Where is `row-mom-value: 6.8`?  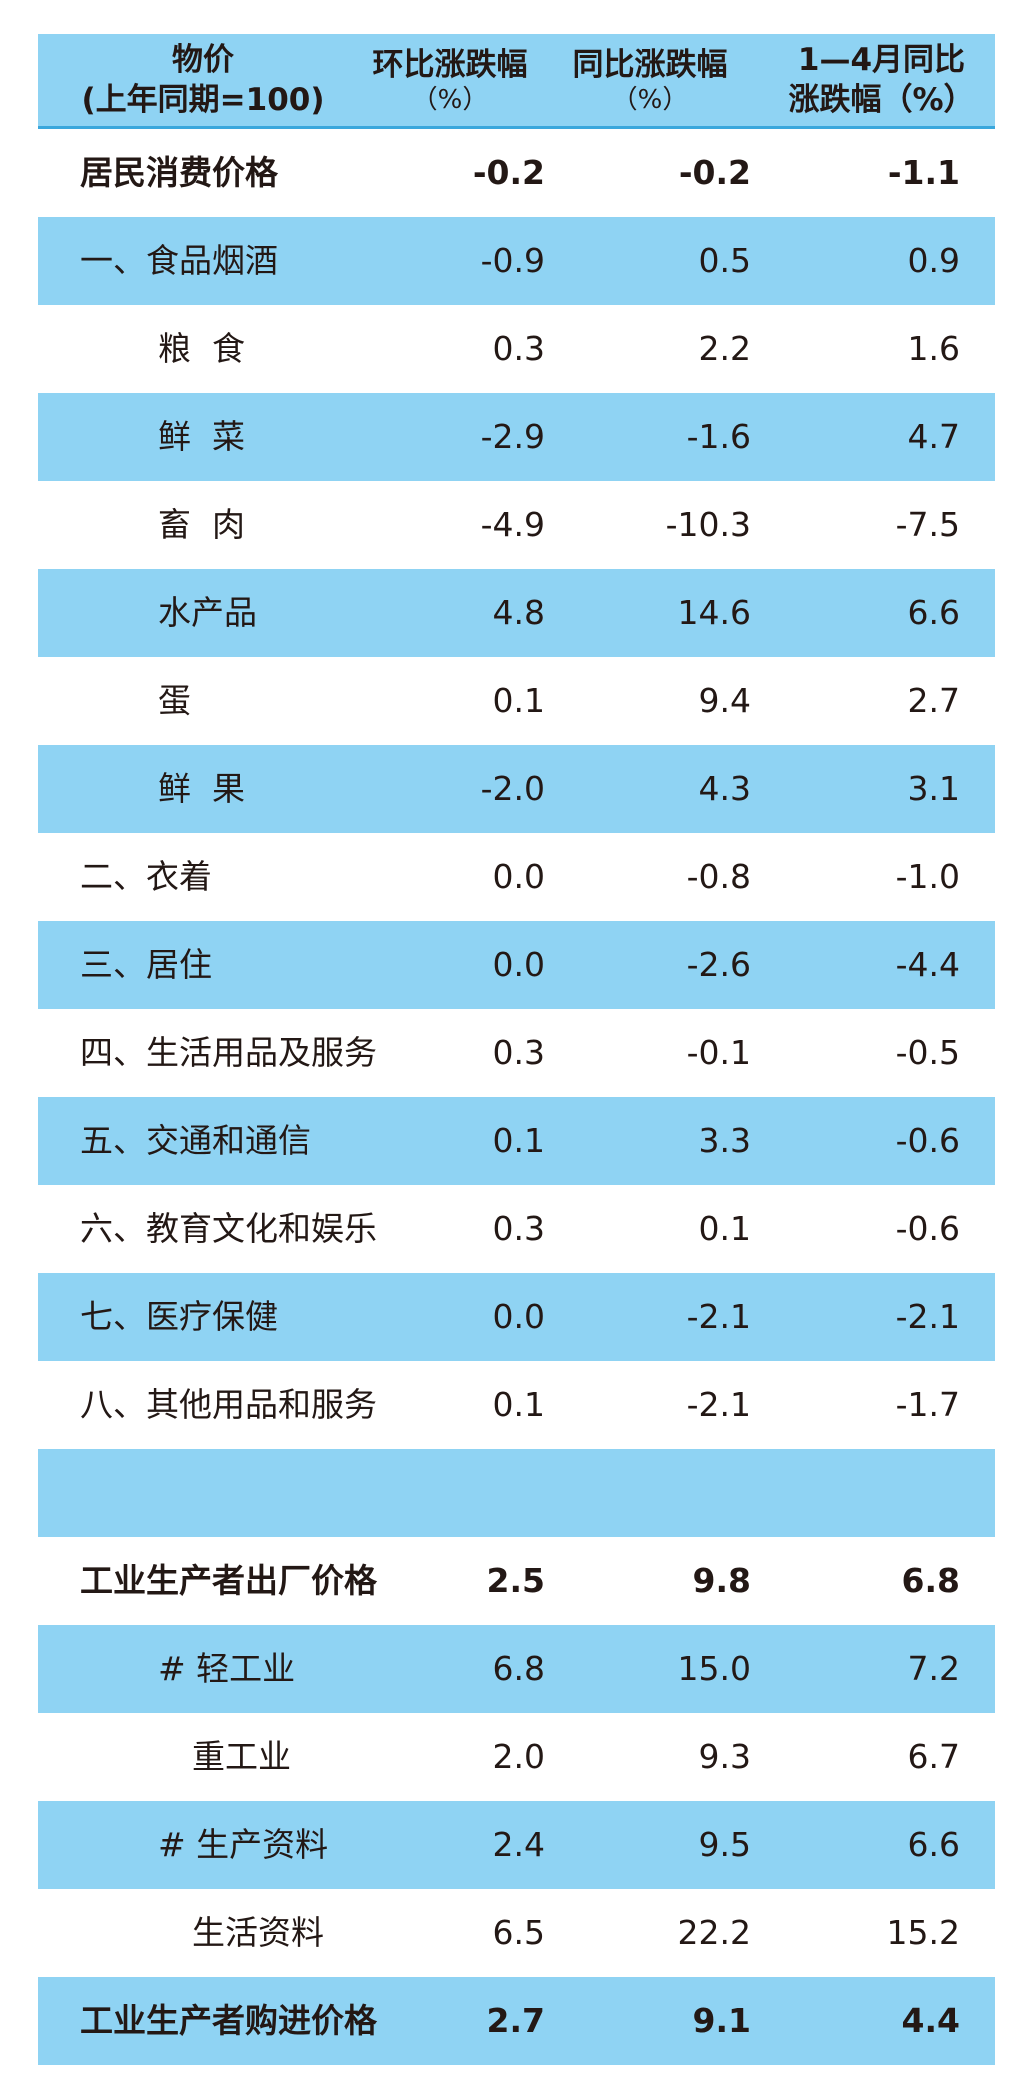 row-mom-value: 6.8 is located at coordinates (518, 1668).